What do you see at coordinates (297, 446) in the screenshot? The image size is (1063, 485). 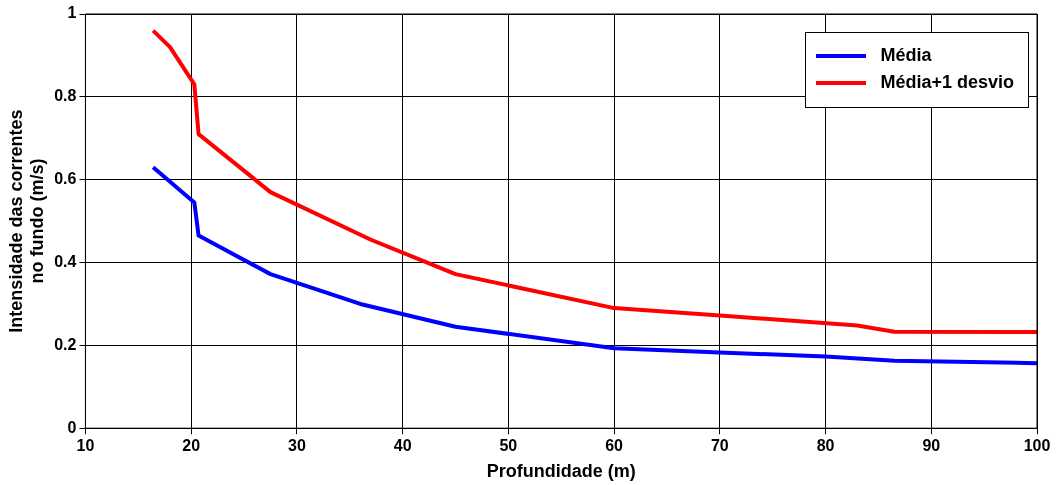 I see `x-tick-label: 30` at bounding box center [297, 446].